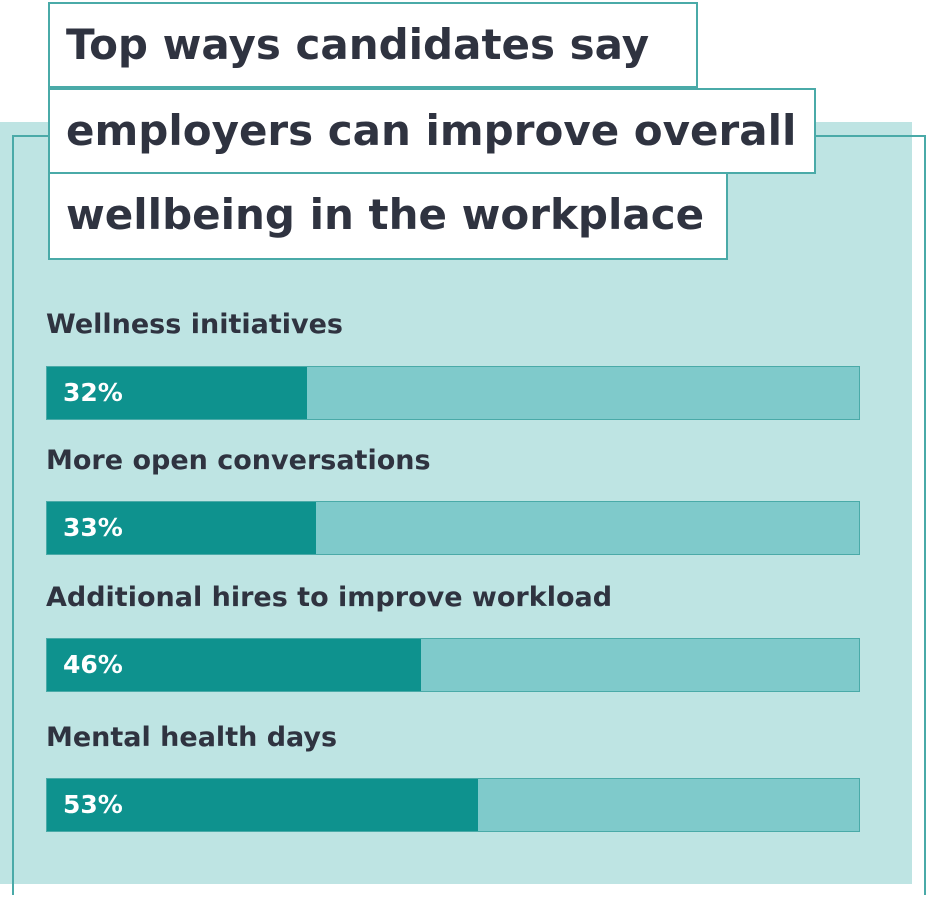 Image resolution: width=927 pixels, height=897 pixels. Describe the element at coordinates (93, 804) in the screenshot. I see `bar-value-label: 53%` at that location.